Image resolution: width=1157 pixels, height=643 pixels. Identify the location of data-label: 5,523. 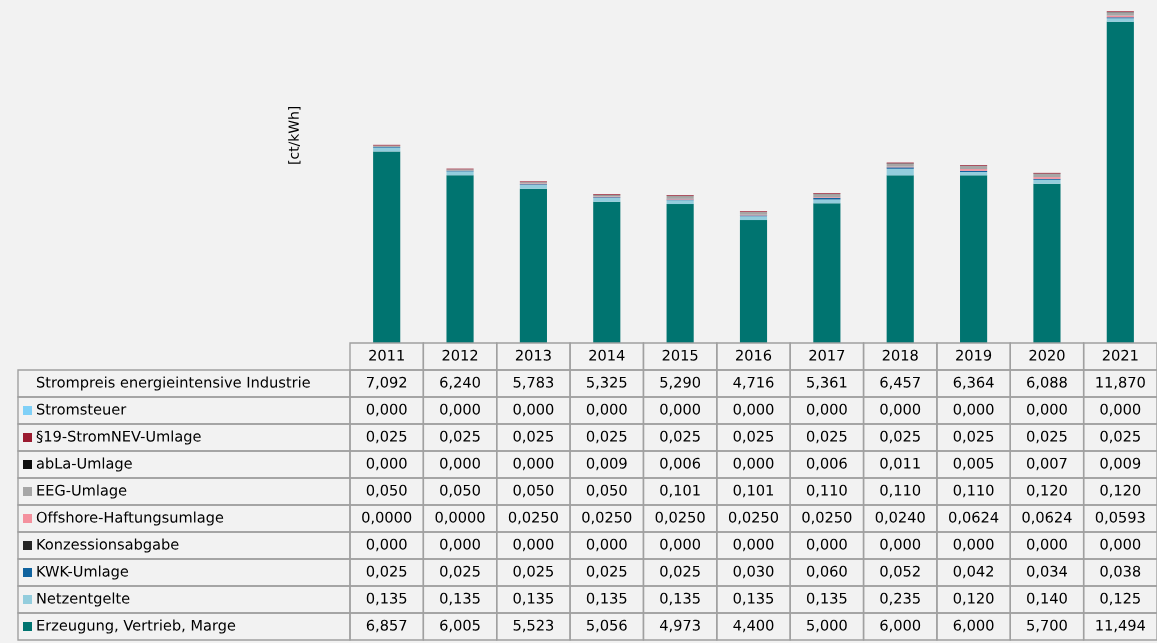
(533, 626).